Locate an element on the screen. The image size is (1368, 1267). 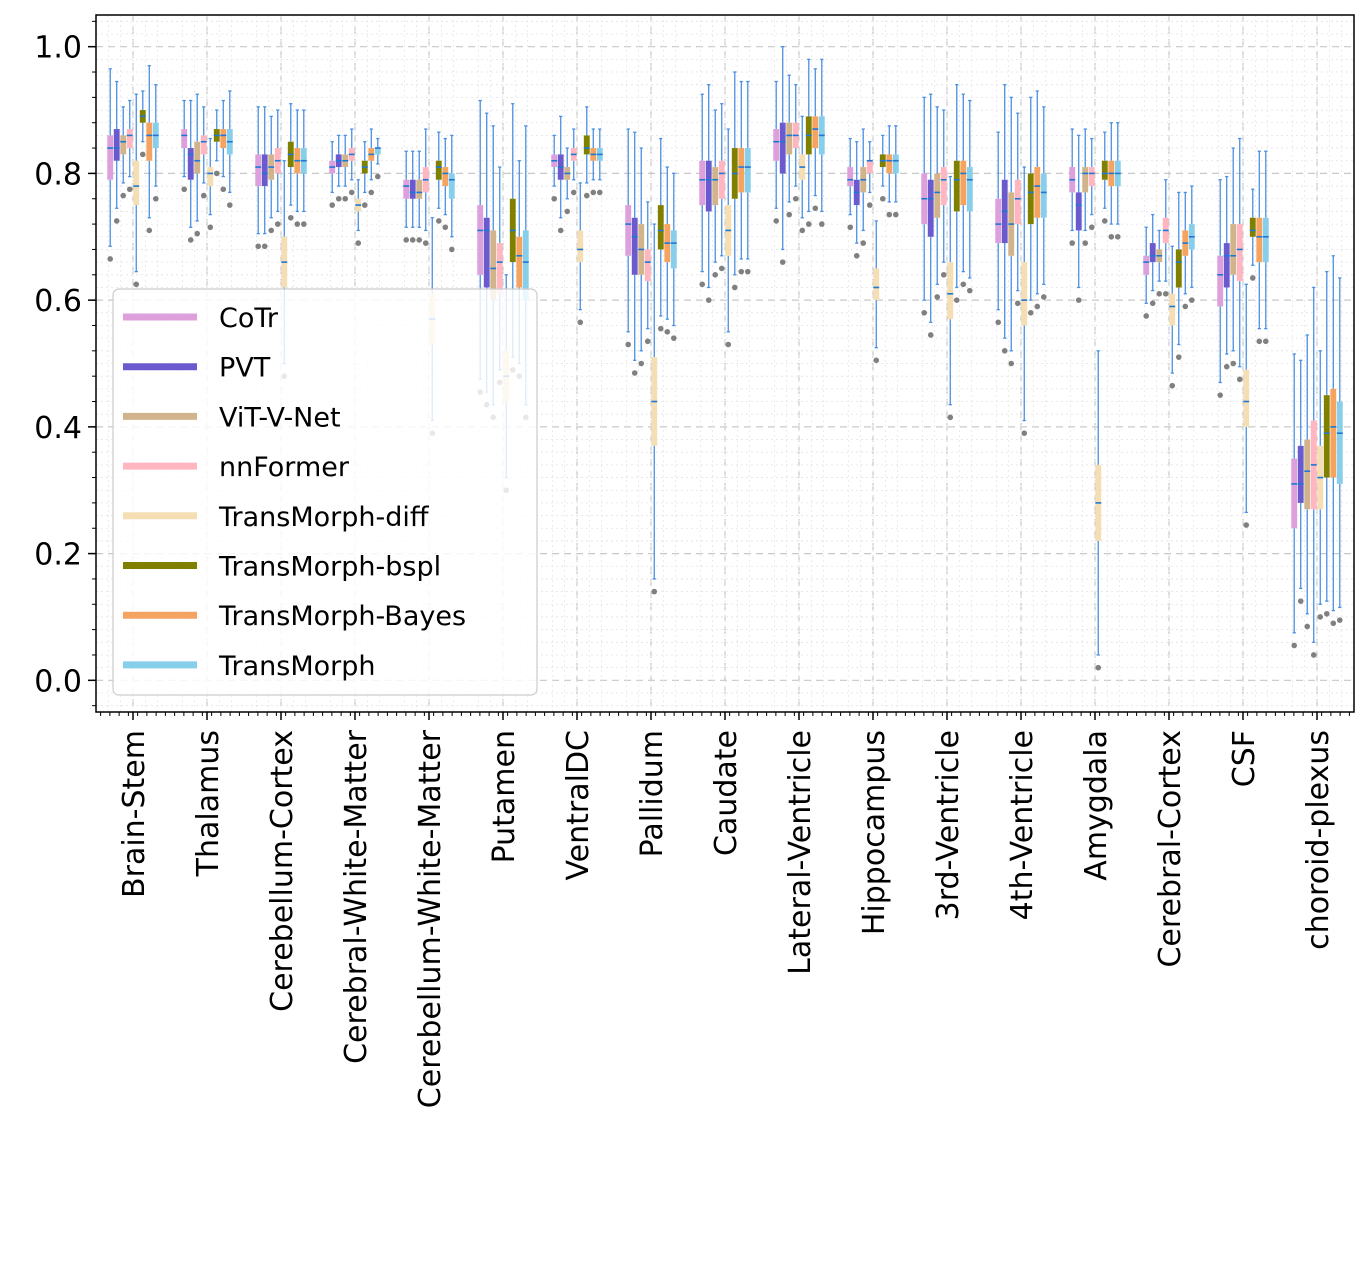
box-CoTr-Amygdala is located at coordinates (1072, 187).